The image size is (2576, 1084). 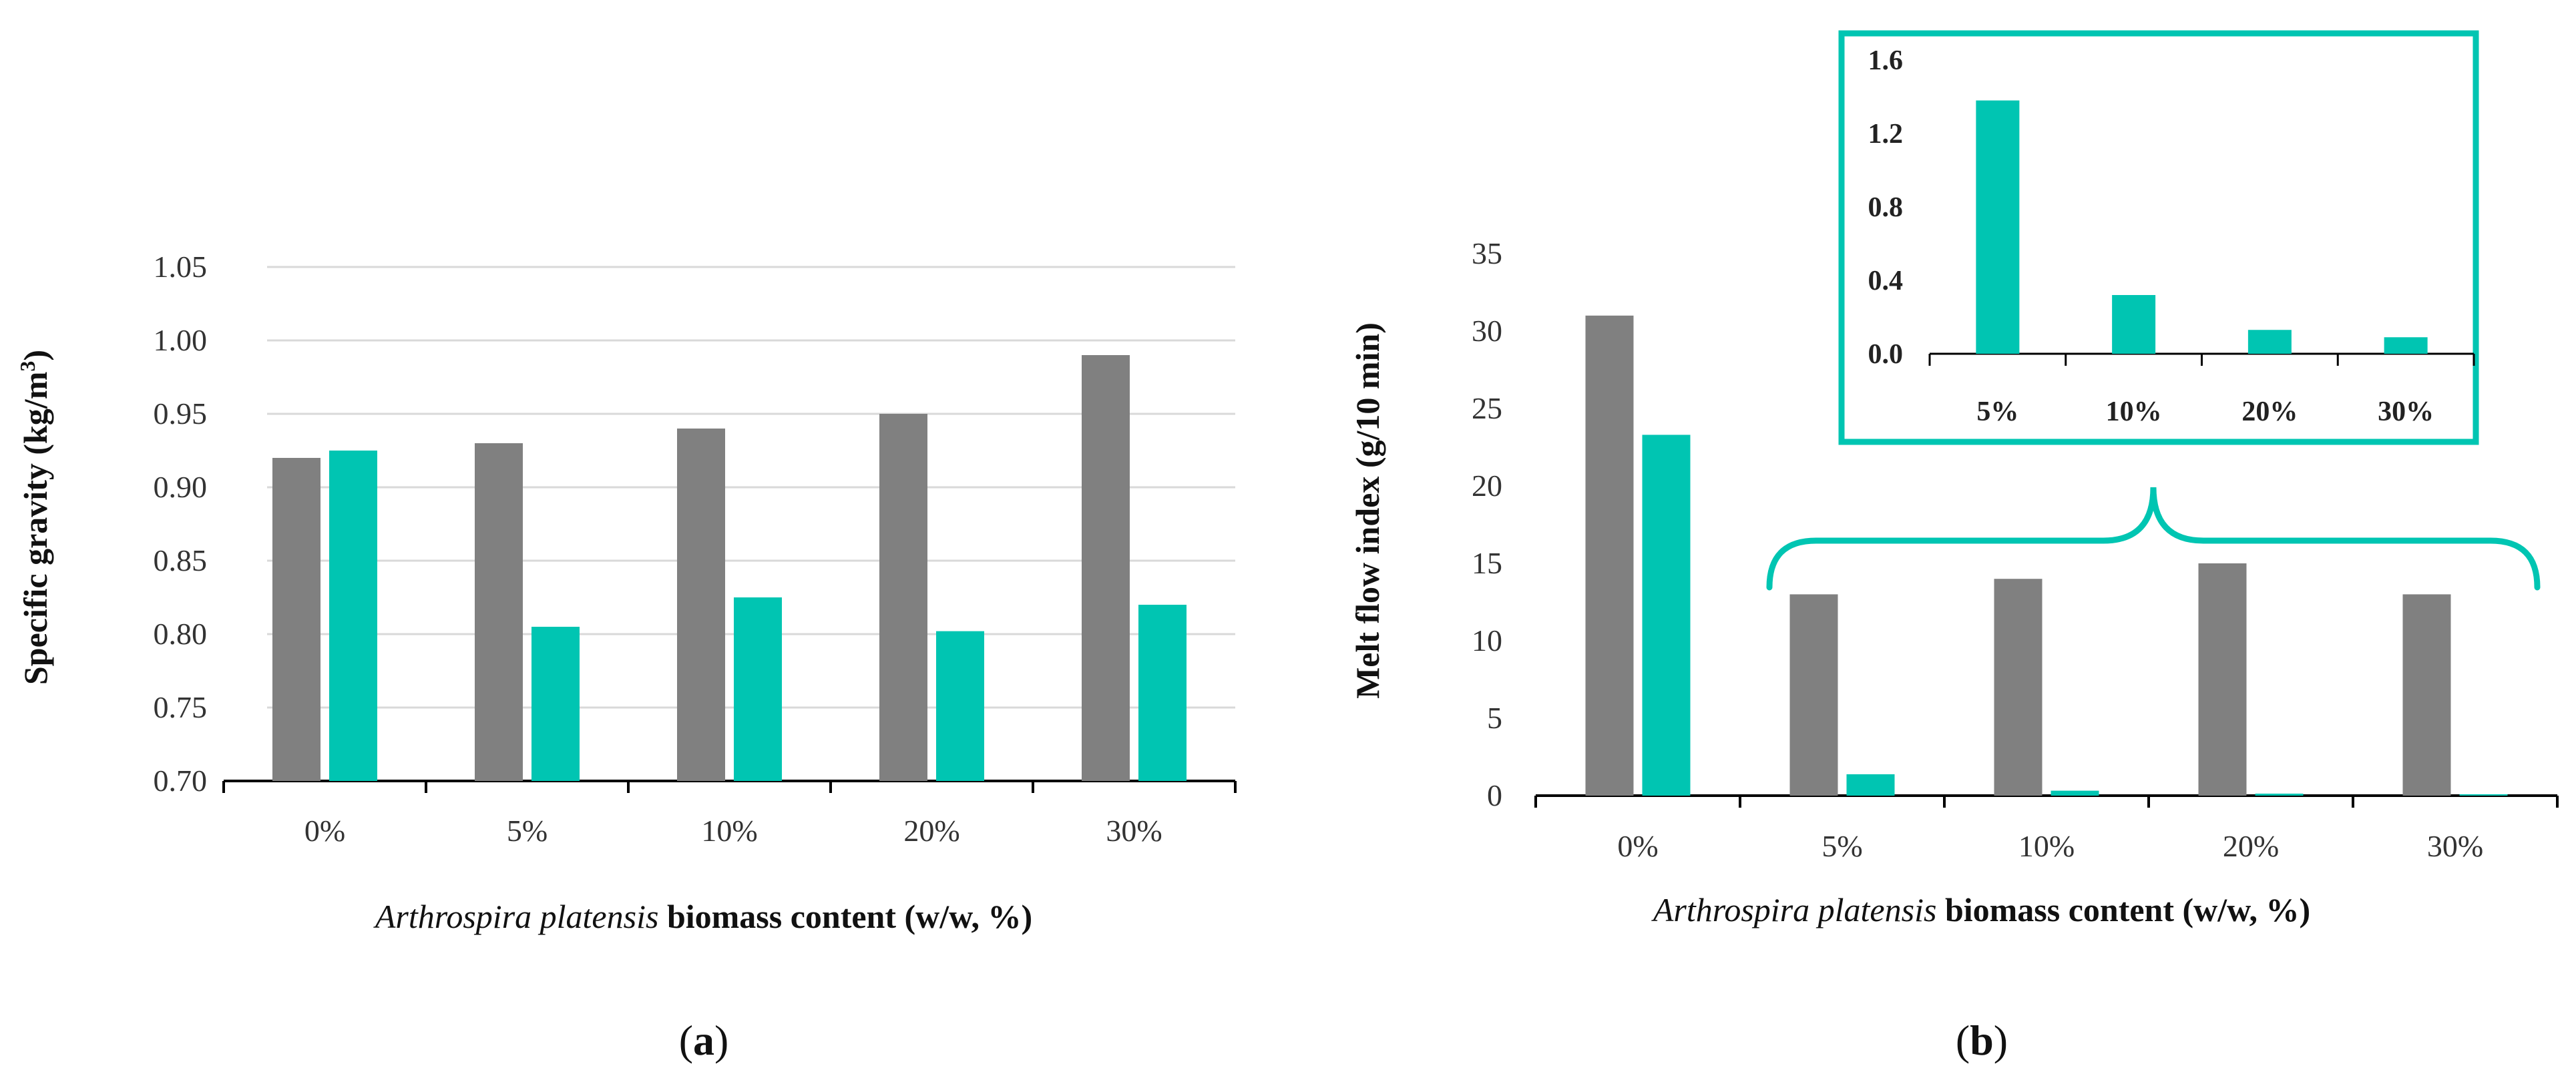 I want to click on inset-ytick-label: 1.2, so click(x=1886, y=134).